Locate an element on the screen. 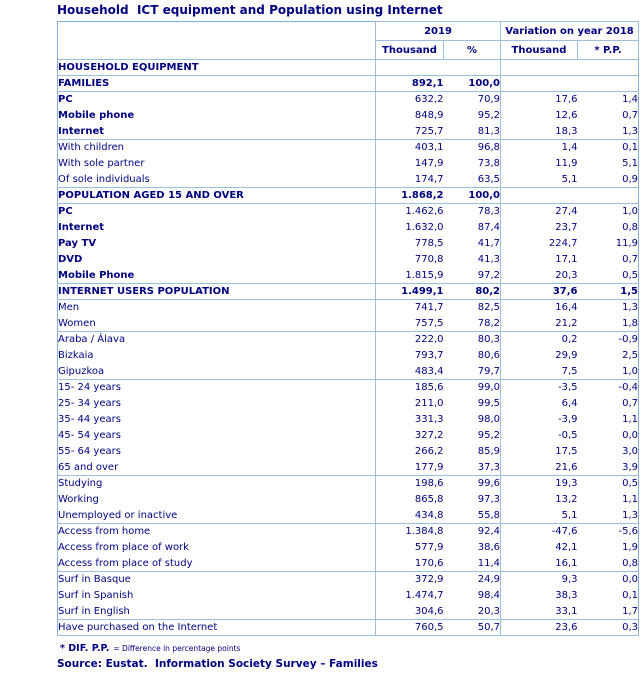 The height and width of the screenshot is (675, 643). footnote-marker: * DIF. P.P. is located at coordinates (85, 648).